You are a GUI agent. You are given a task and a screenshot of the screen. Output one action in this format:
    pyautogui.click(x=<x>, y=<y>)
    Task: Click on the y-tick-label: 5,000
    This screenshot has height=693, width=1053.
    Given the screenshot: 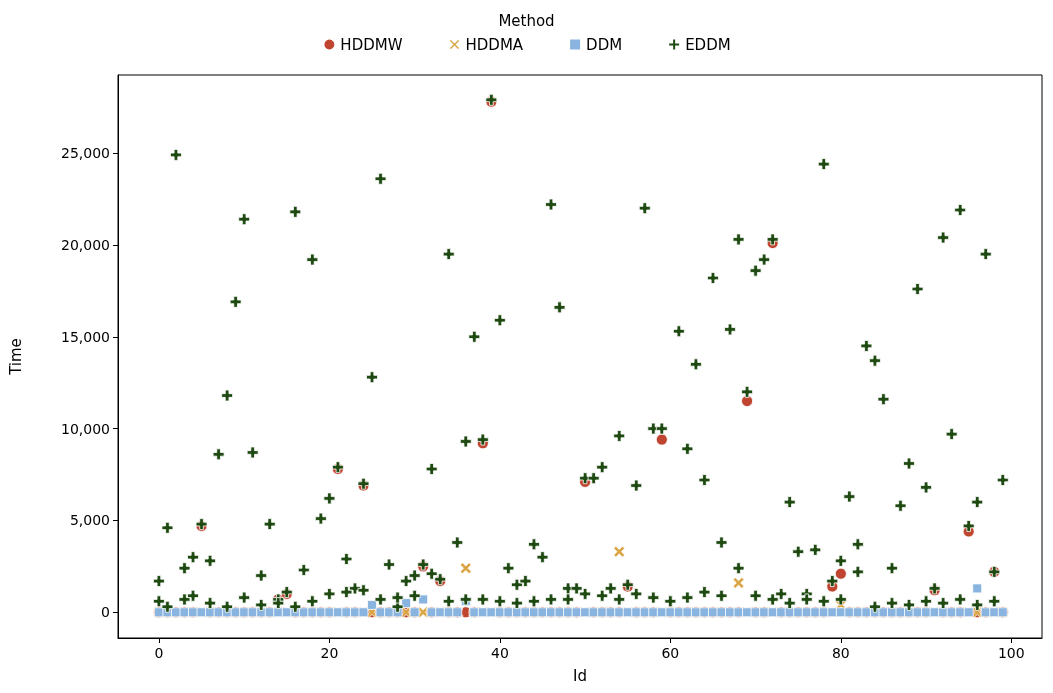 What is the action you would take?
    pyautogui.click(x=89, y=520)
    